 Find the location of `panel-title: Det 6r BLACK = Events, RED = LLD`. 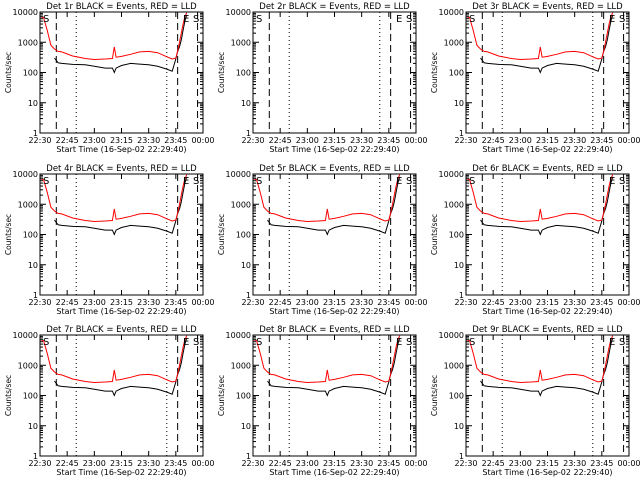

panel-title: Det 6r BLACK = Events, RED = LLD is located at coordinates (547, 169).